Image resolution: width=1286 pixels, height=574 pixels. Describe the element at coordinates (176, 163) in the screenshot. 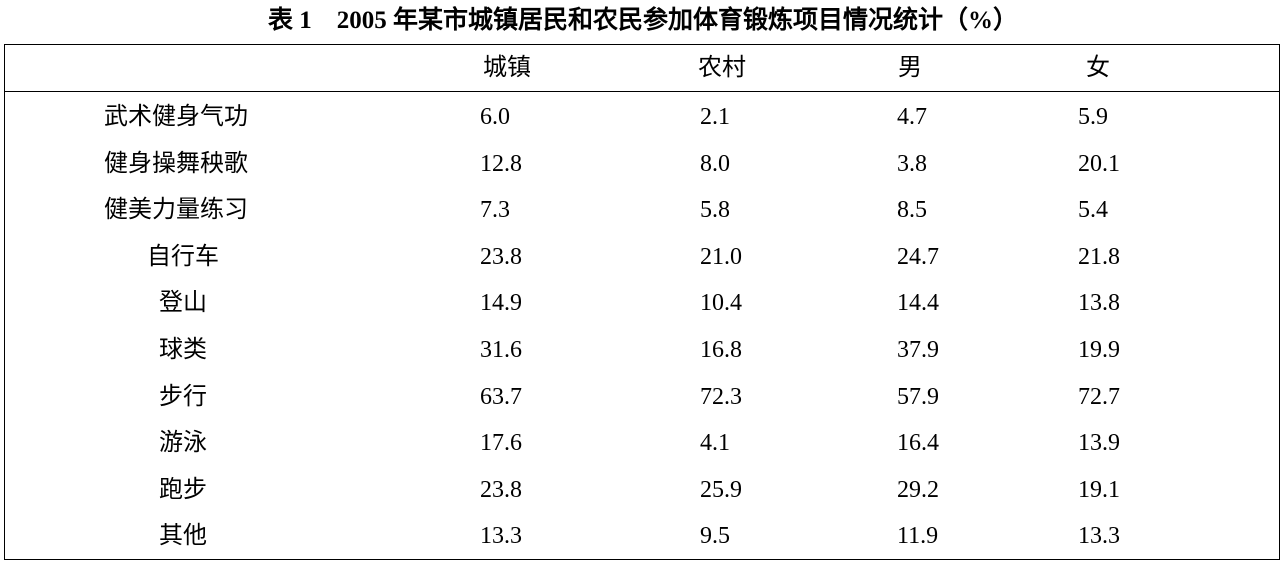

I see `row-label: 健身操舞秧歌` at that location.